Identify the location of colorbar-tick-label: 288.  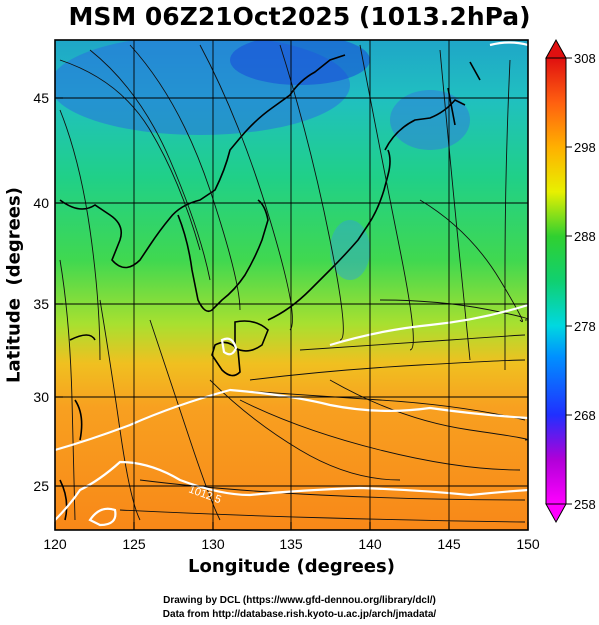
(585, 236).